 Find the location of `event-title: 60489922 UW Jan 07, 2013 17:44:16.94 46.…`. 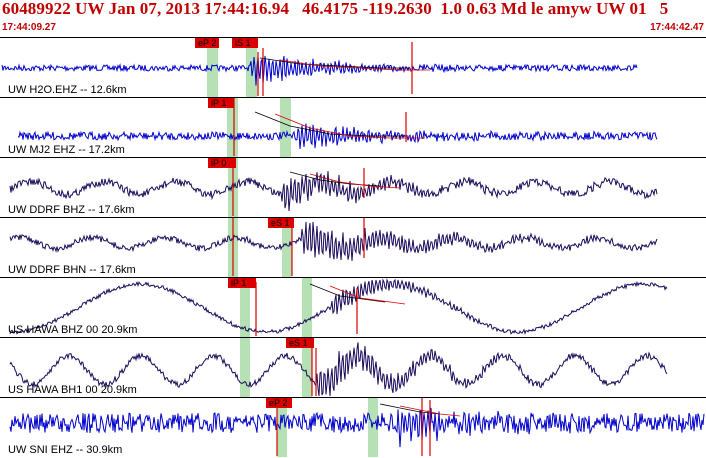

event-title: 60489922 UW Jan 07, 2013 17:44:16.94 46.… is located at coordinates (335, 9).